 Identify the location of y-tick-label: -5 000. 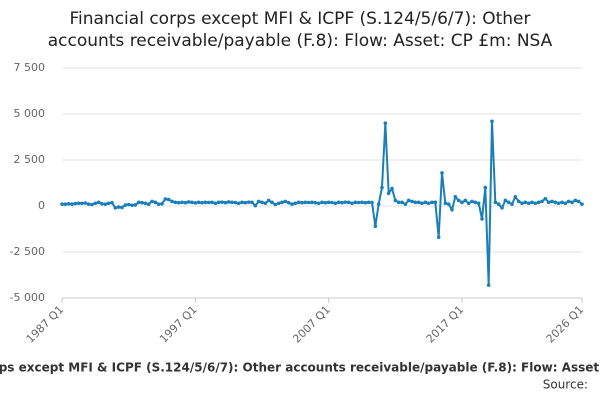
(27, 297).